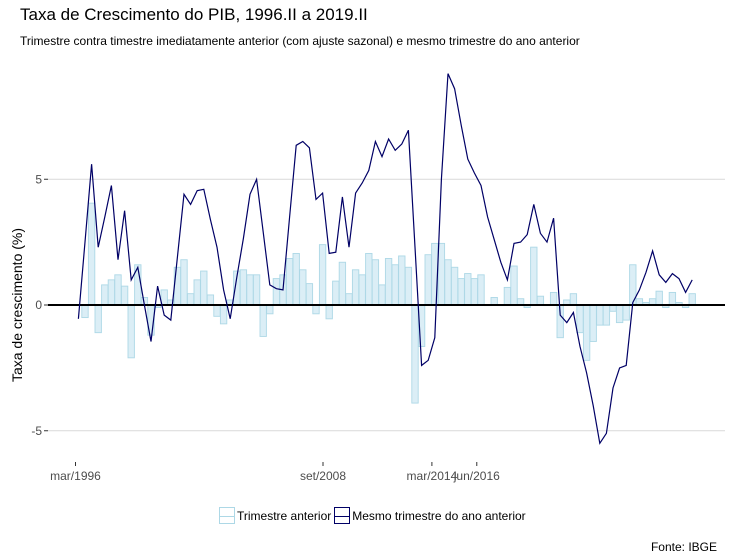 This screenshot has width=733, height=559. I want to click on x-tick-label: mar/1996, so click(75, 476).